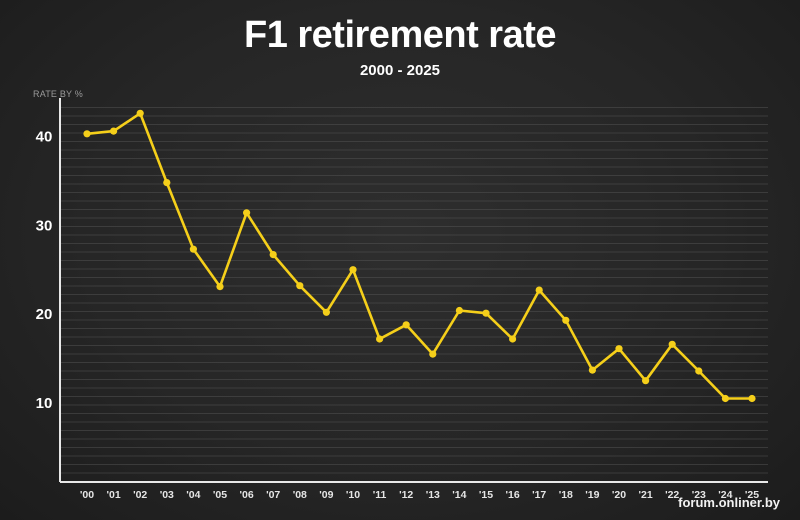  Describe the element at coordinates (592, 495) in the screenshot. I see `x-tick-label: '19` at that location.